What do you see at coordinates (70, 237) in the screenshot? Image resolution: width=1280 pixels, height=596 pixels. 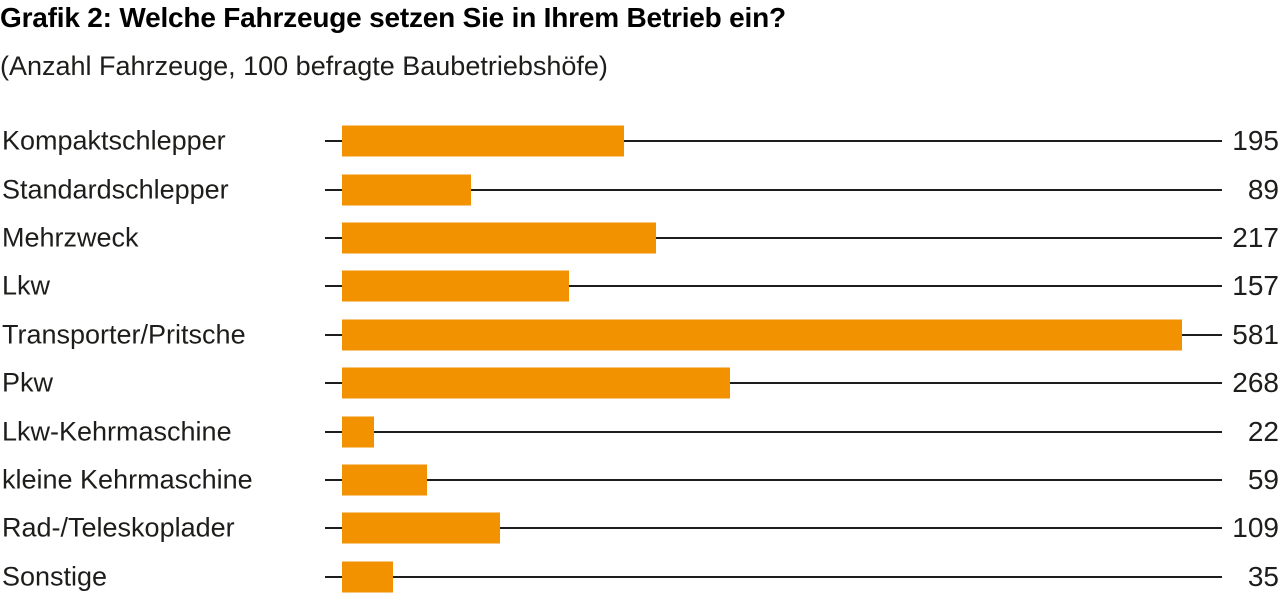 I see `category-label: Mehrzweck` at bounding box center [70, 237].